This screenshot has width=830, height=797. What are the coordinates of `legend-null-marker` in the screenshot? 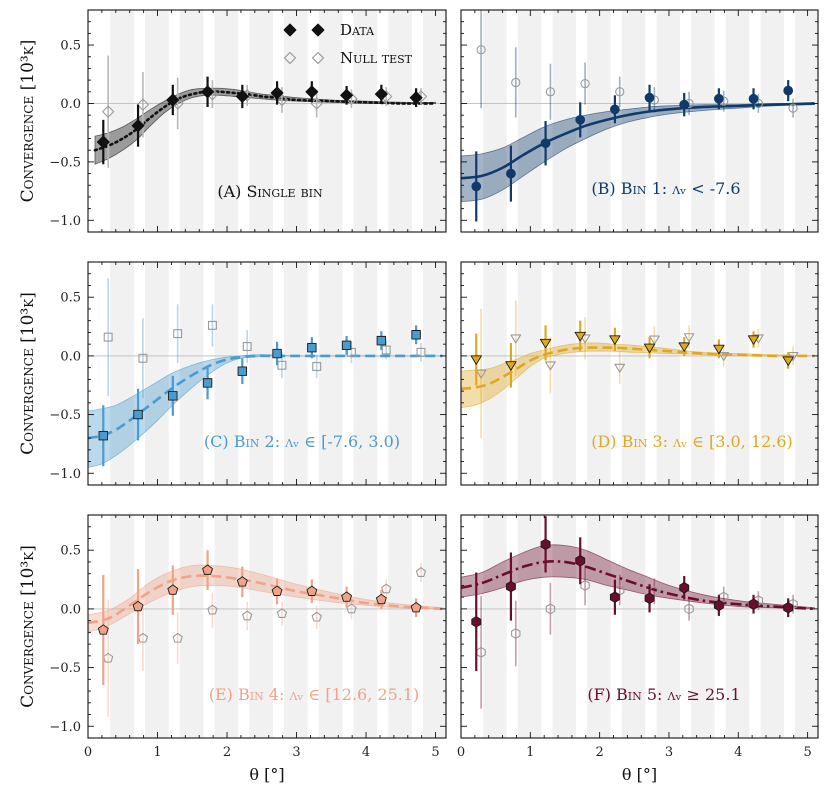 It's located at (290, 58).